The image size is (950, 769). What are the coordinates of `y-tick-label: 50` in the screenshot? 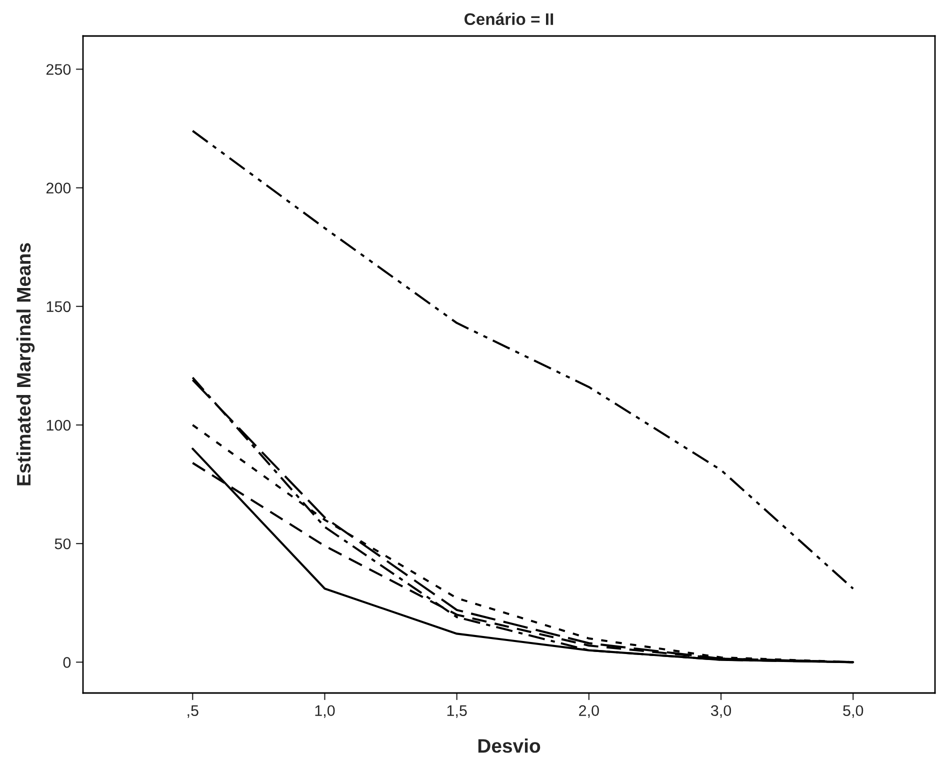 It's located at (62, 544).